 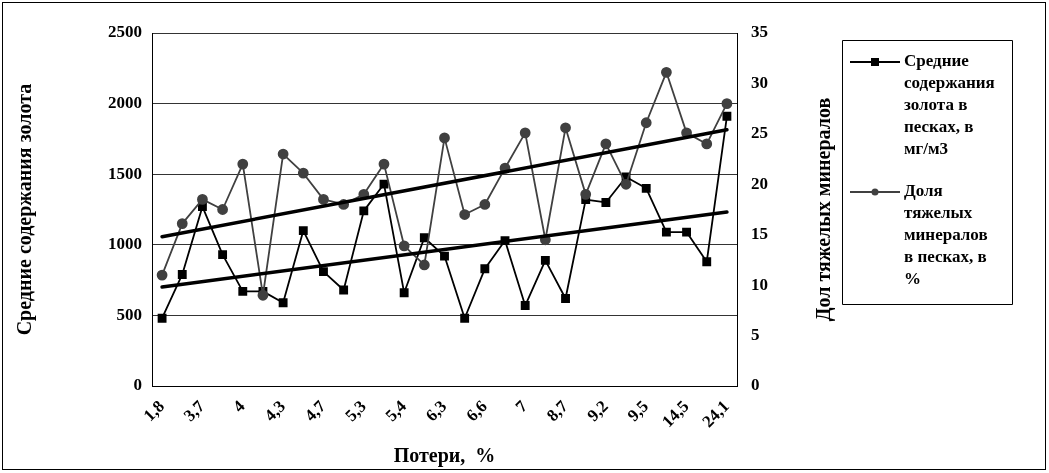 What do you see at coordinates (759, 133) in the screenshot?
I see `y2-tick-label: 25` at bounding box center [759, 133].